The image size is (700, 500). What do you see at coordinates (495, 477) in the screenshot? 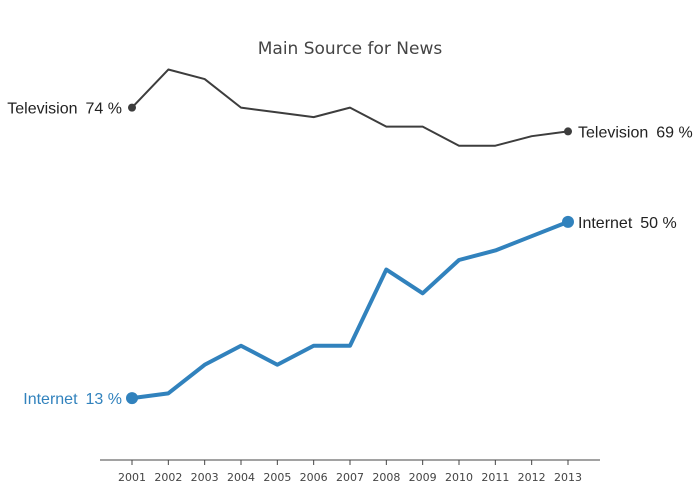
I see `x-tick-label: 2011` at bounding box center [495, 477].